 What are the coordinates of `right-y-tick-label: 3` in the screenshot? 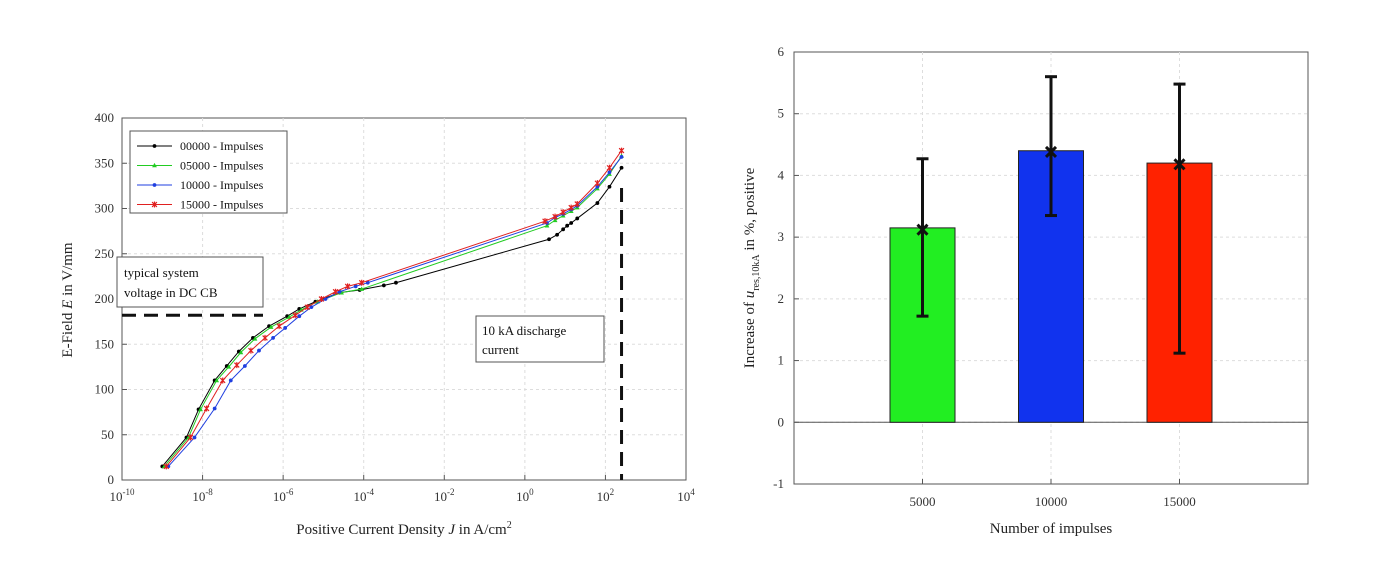 It's located at (781, 236).